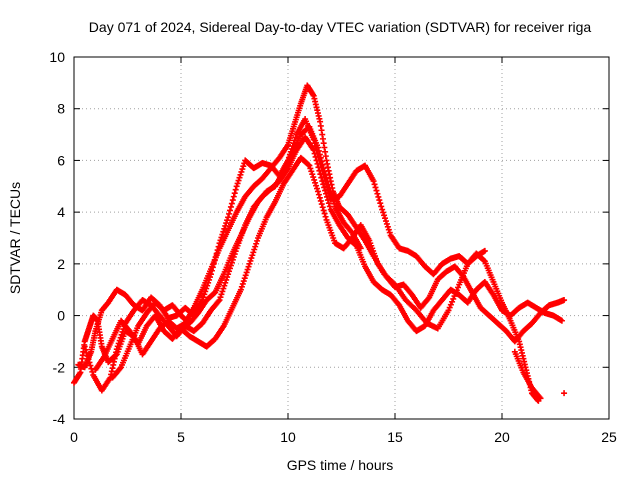 Image resolution: width=640 pixels, height=480 pixels. I want to click on y-tick-label: 6, so click(61, 160).